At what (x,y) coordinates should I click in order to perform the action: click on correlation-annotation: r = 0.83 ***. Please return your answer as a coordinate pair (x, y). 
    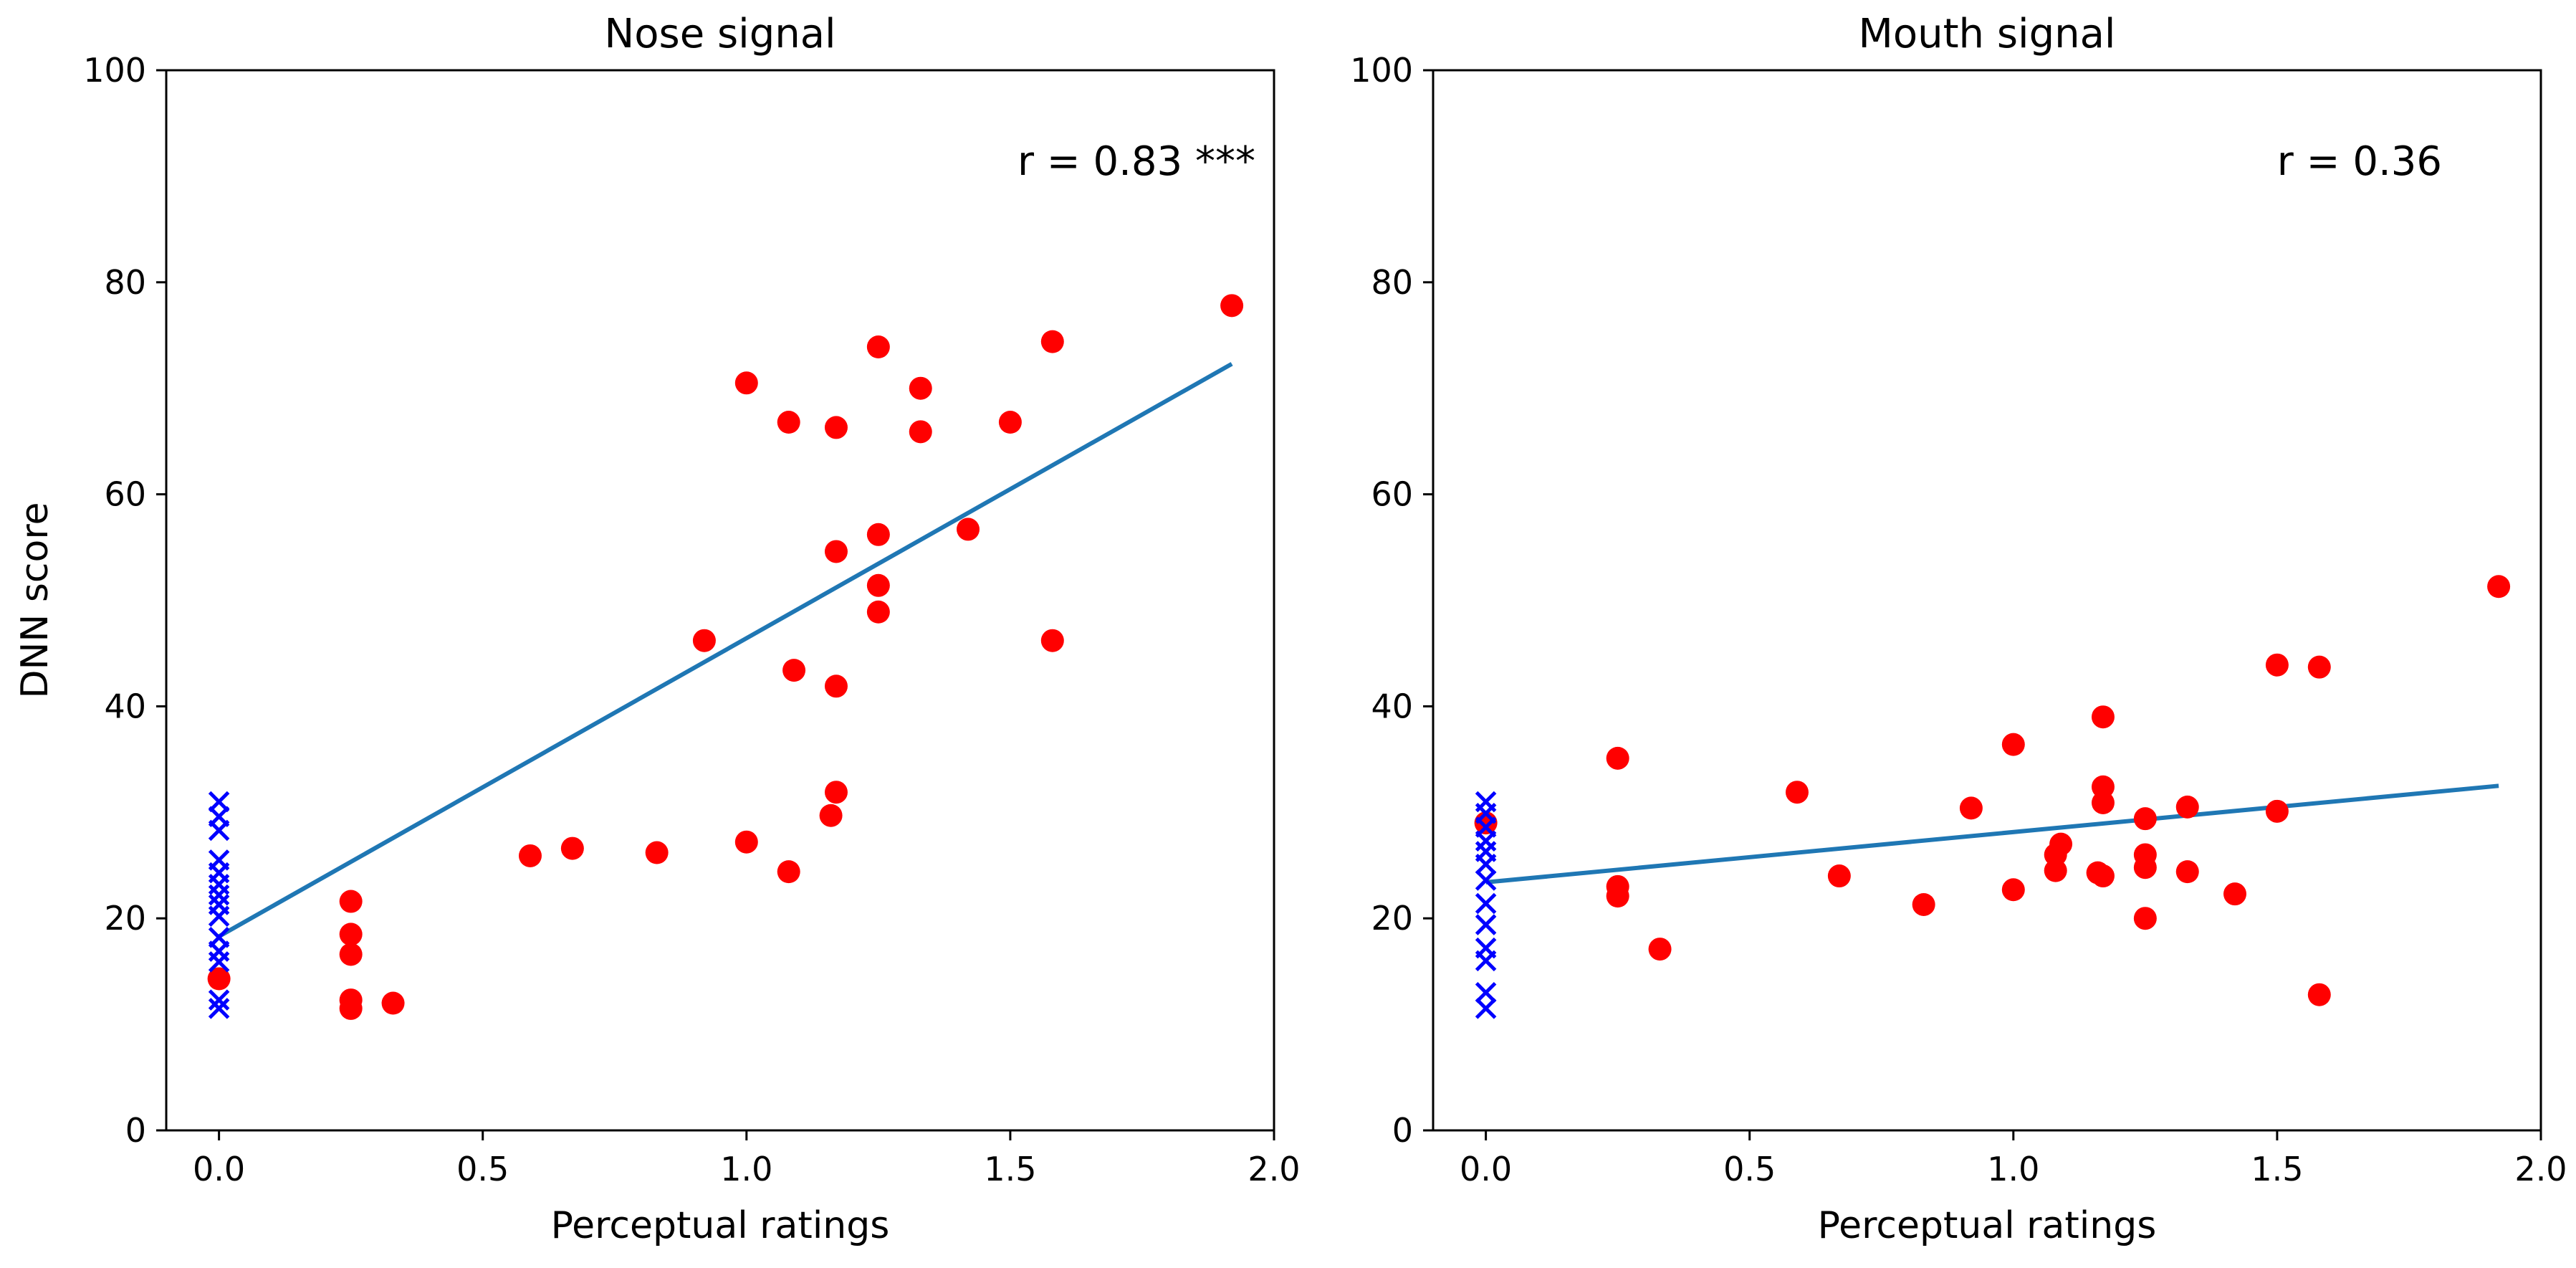
    Looking at the image, I should click on (1136, 161).